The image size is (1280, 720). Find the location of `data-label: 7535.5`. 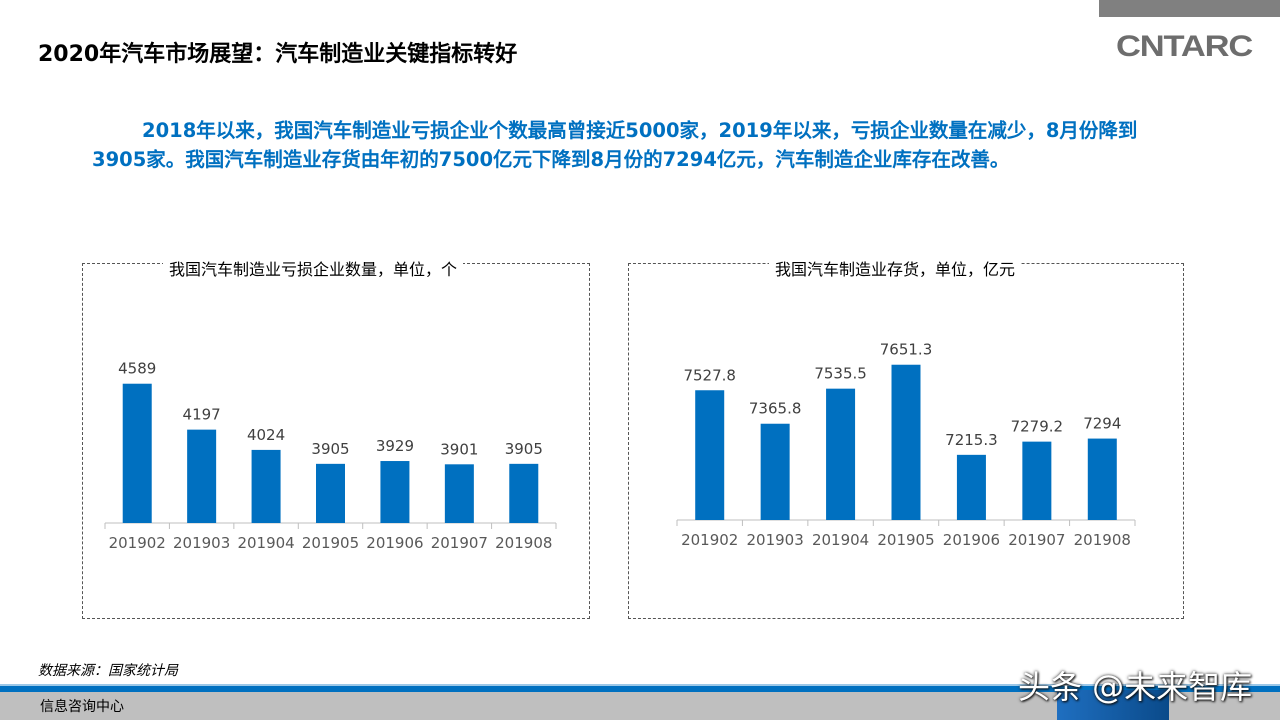

data-label: 7535.5 is located at coordinates (840, 374).